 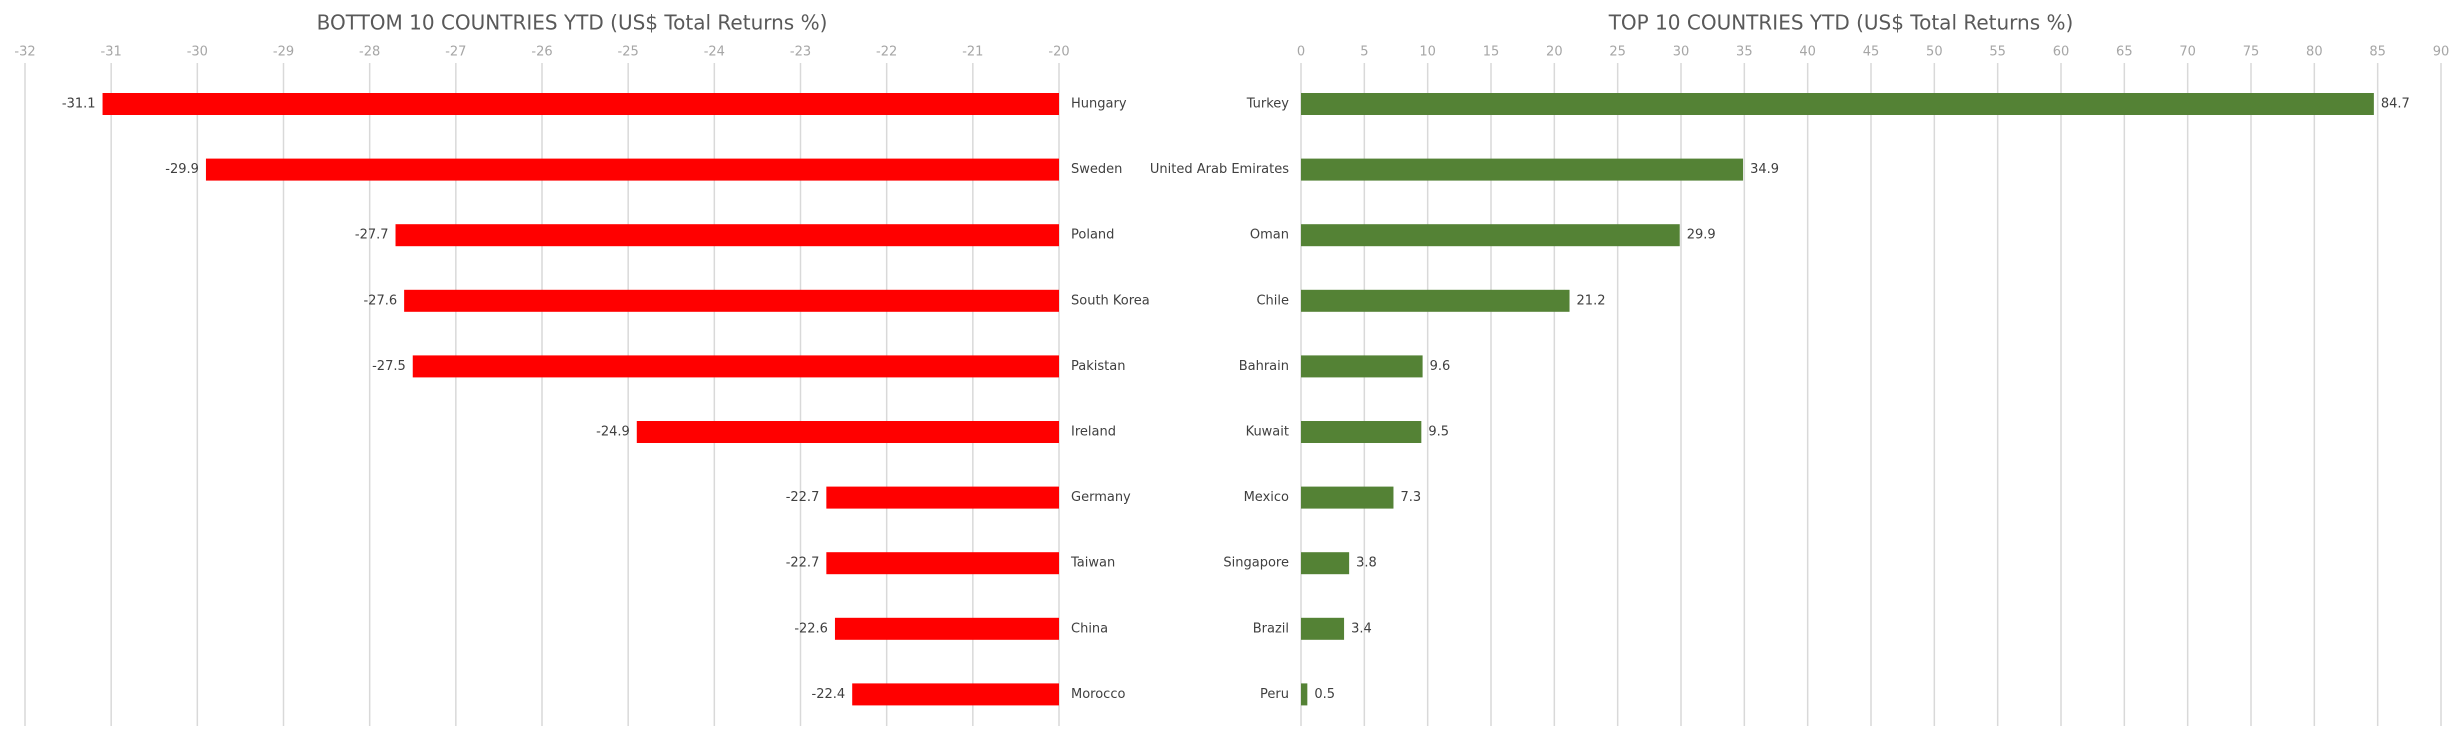 I want to click on value-label: 0.5, so click(x=1324, y=694).